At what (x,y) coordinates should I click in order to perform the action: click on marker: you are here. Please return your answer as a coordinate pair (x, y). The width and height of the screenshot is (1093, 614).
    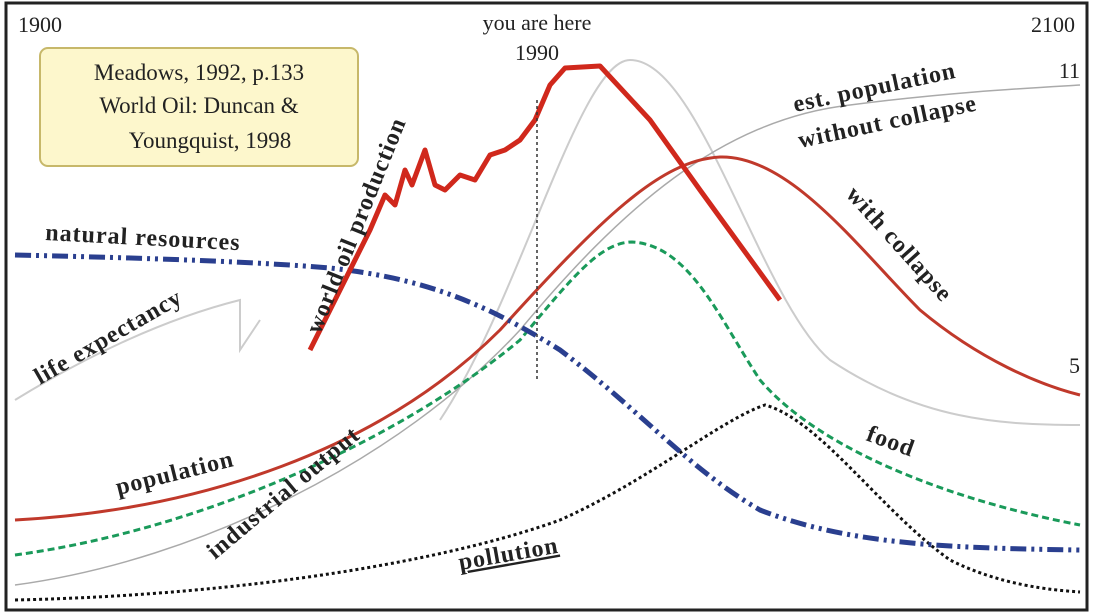
    Looking at the image, I should click on (537, 22).